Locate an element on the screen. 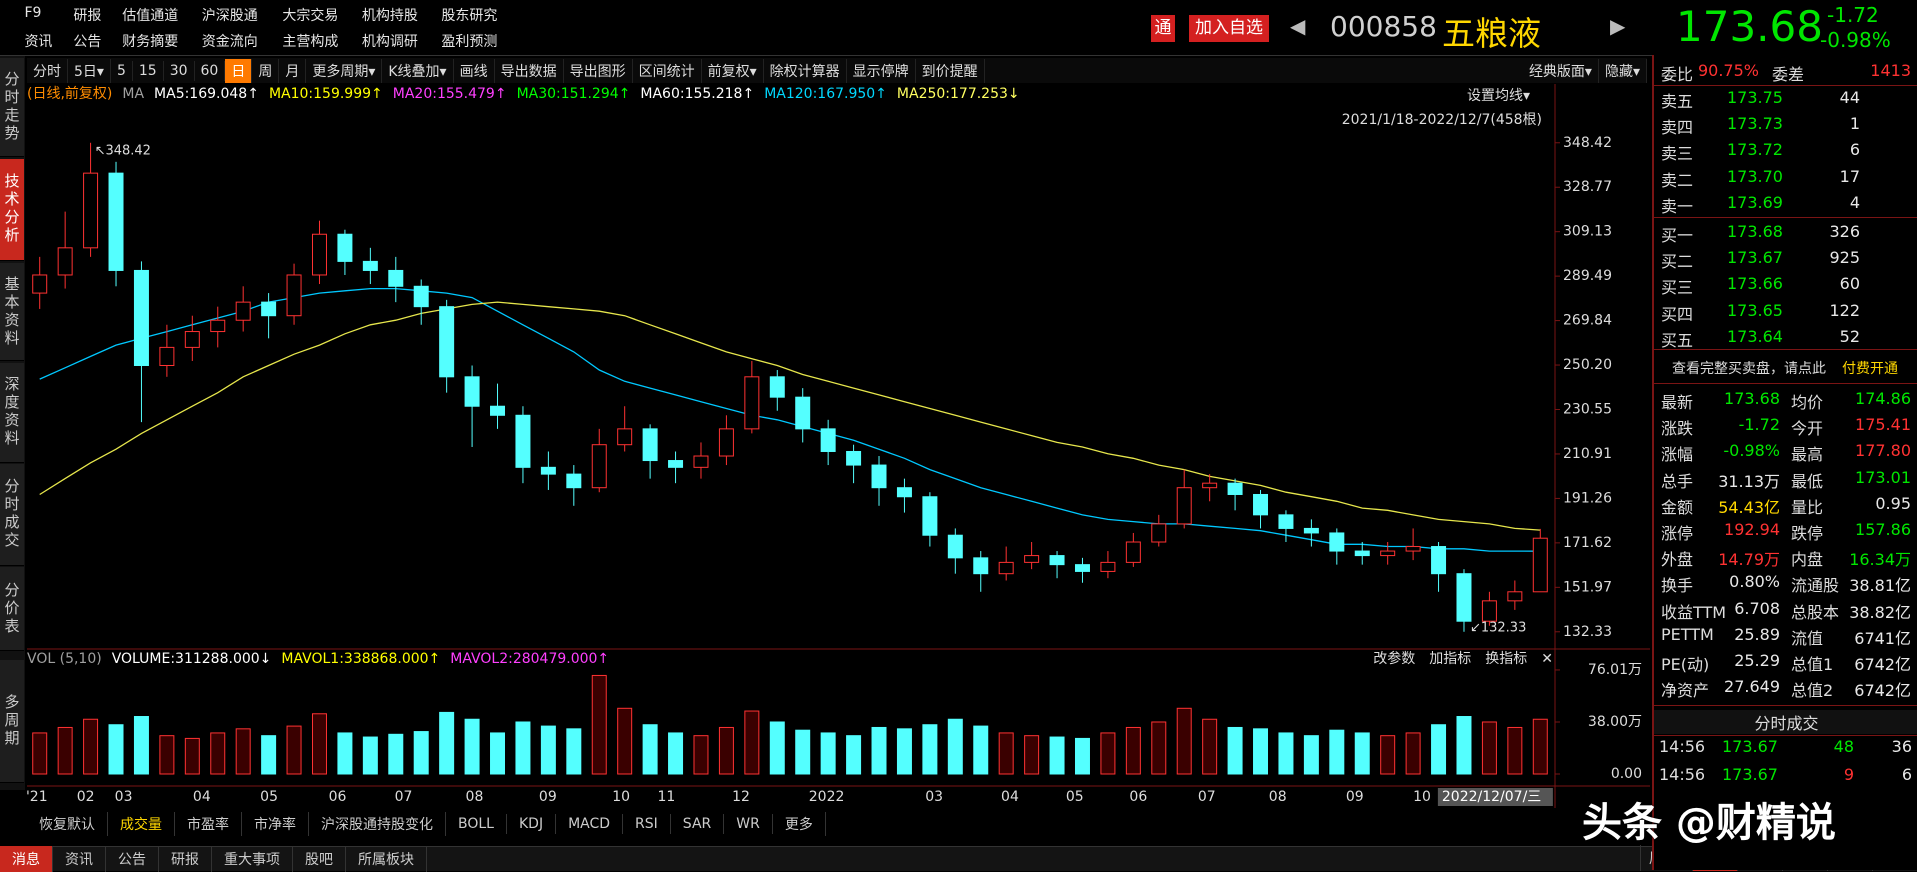  badge: 通 is located at coordinates (1163, 28).